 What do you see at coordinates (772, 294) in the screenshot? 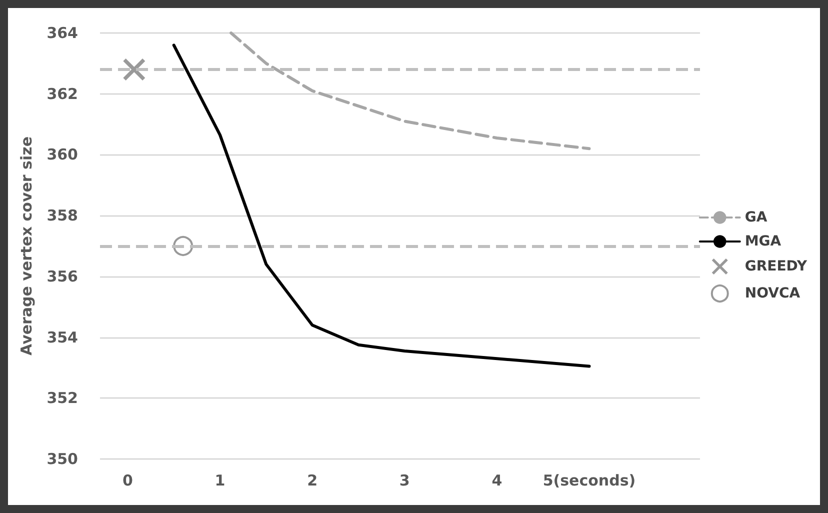
I see `legend-label: NOVCA` at bounding box center [772, 294].